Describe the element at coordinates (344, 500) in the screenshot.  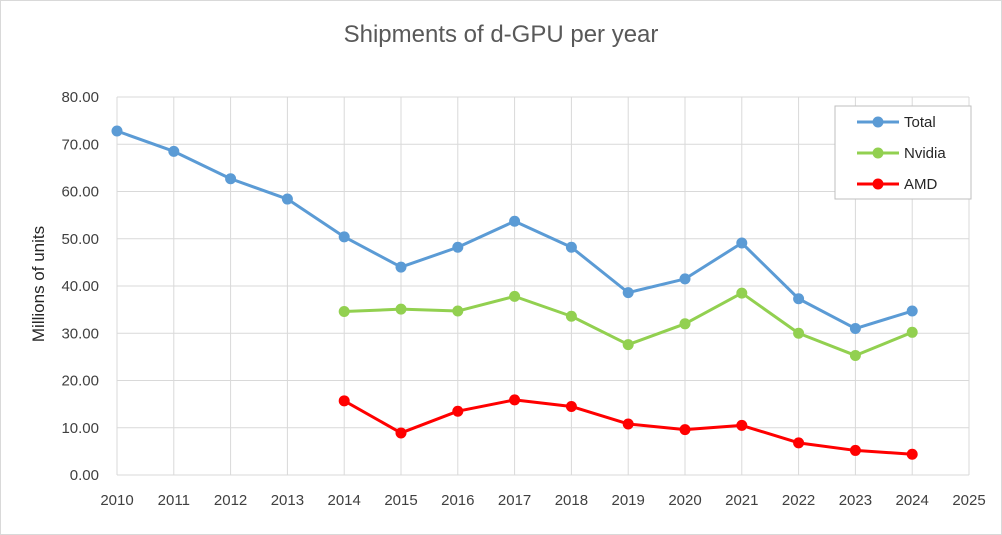
I see `x-tick-label: 2014` at that location.